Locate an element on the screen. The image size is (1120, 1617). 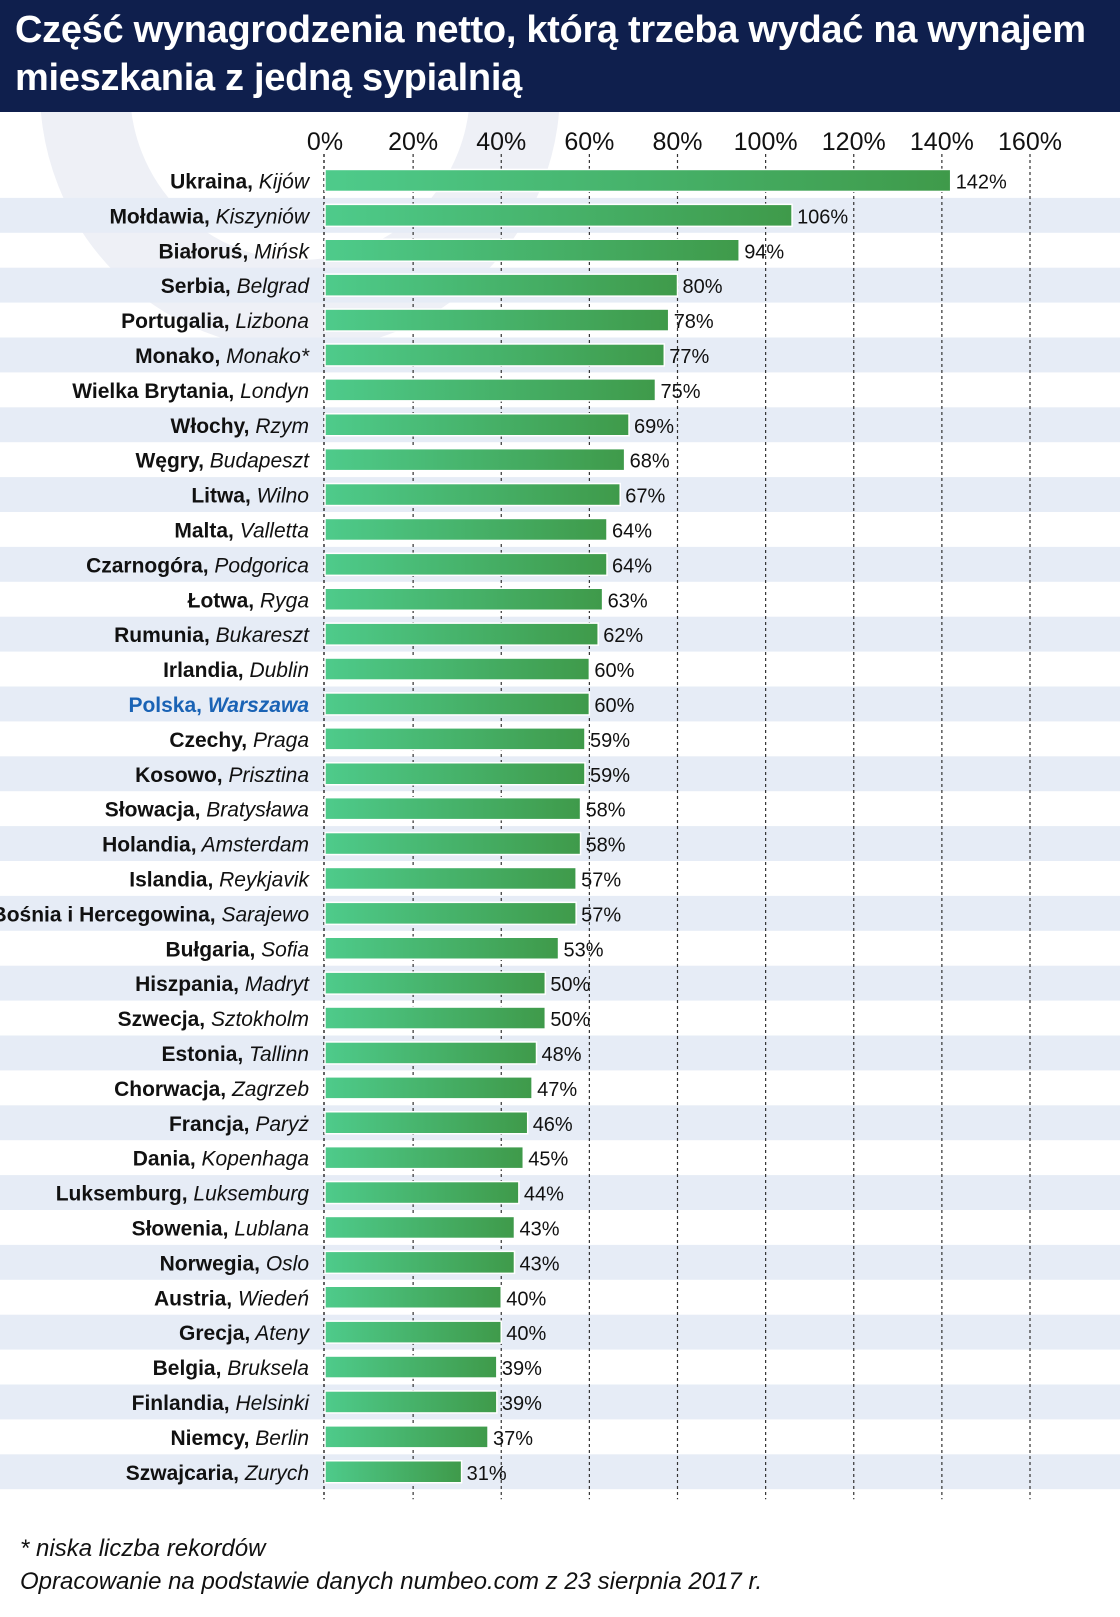
data-label: 31% is located at coordinates (487, 1474).